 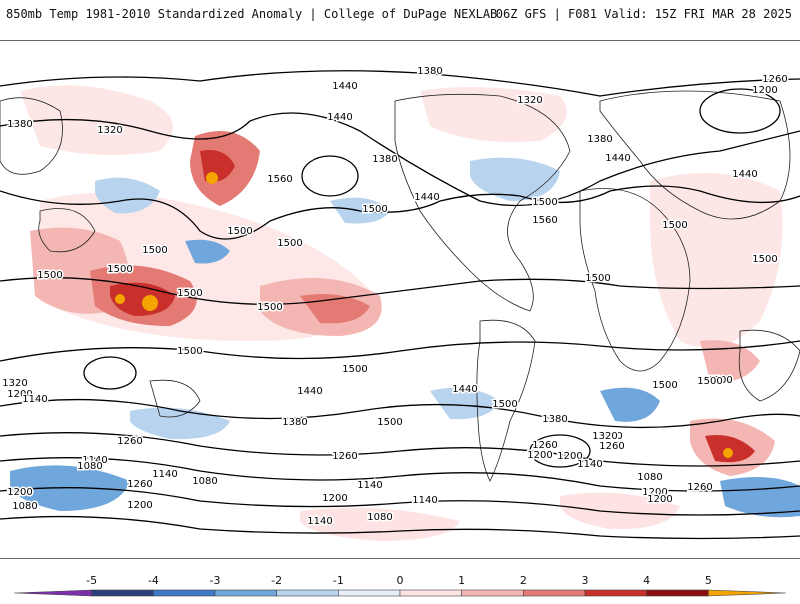 What do you see at coordinates (647, 580) in the screenshot?
I see `colorbar-tick-label: 4` at bounding box center [647, 580].